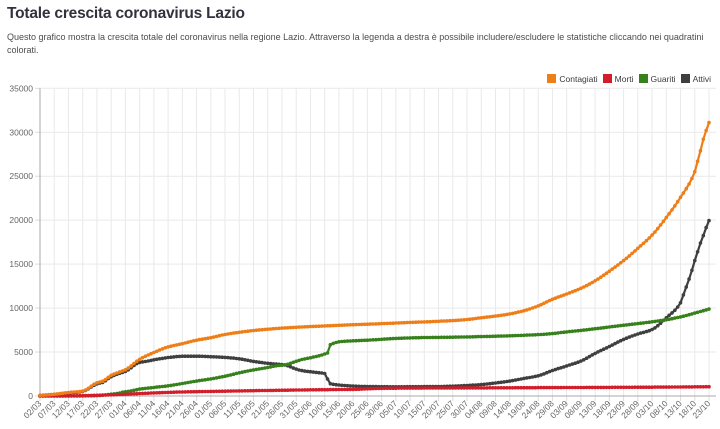 This screenshot has height=429, width=720. I want to click on legend-label: Morti, so click(624, 78).